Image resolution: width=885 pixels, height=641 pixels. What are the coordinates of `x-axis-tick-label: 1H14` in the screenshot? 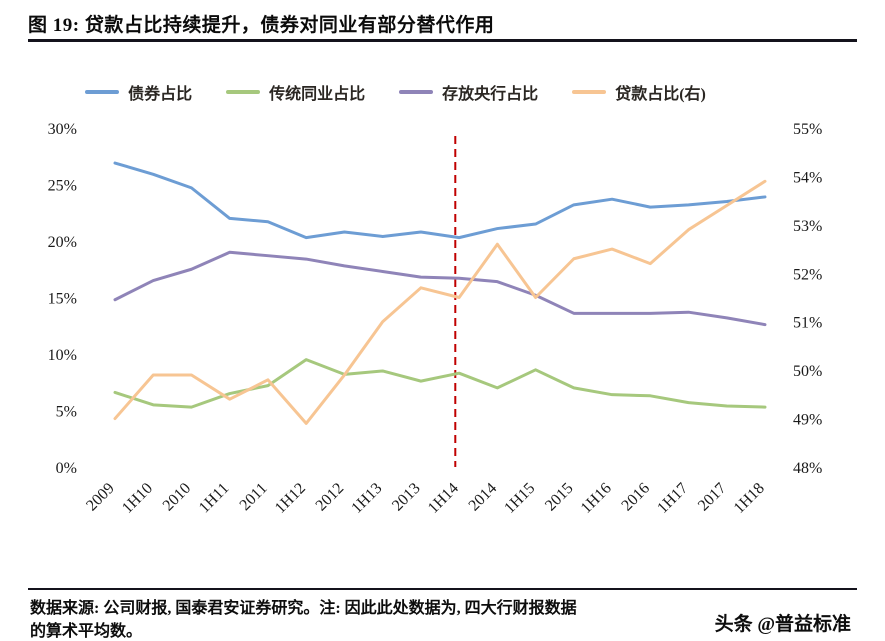 It's located at (443, 498).